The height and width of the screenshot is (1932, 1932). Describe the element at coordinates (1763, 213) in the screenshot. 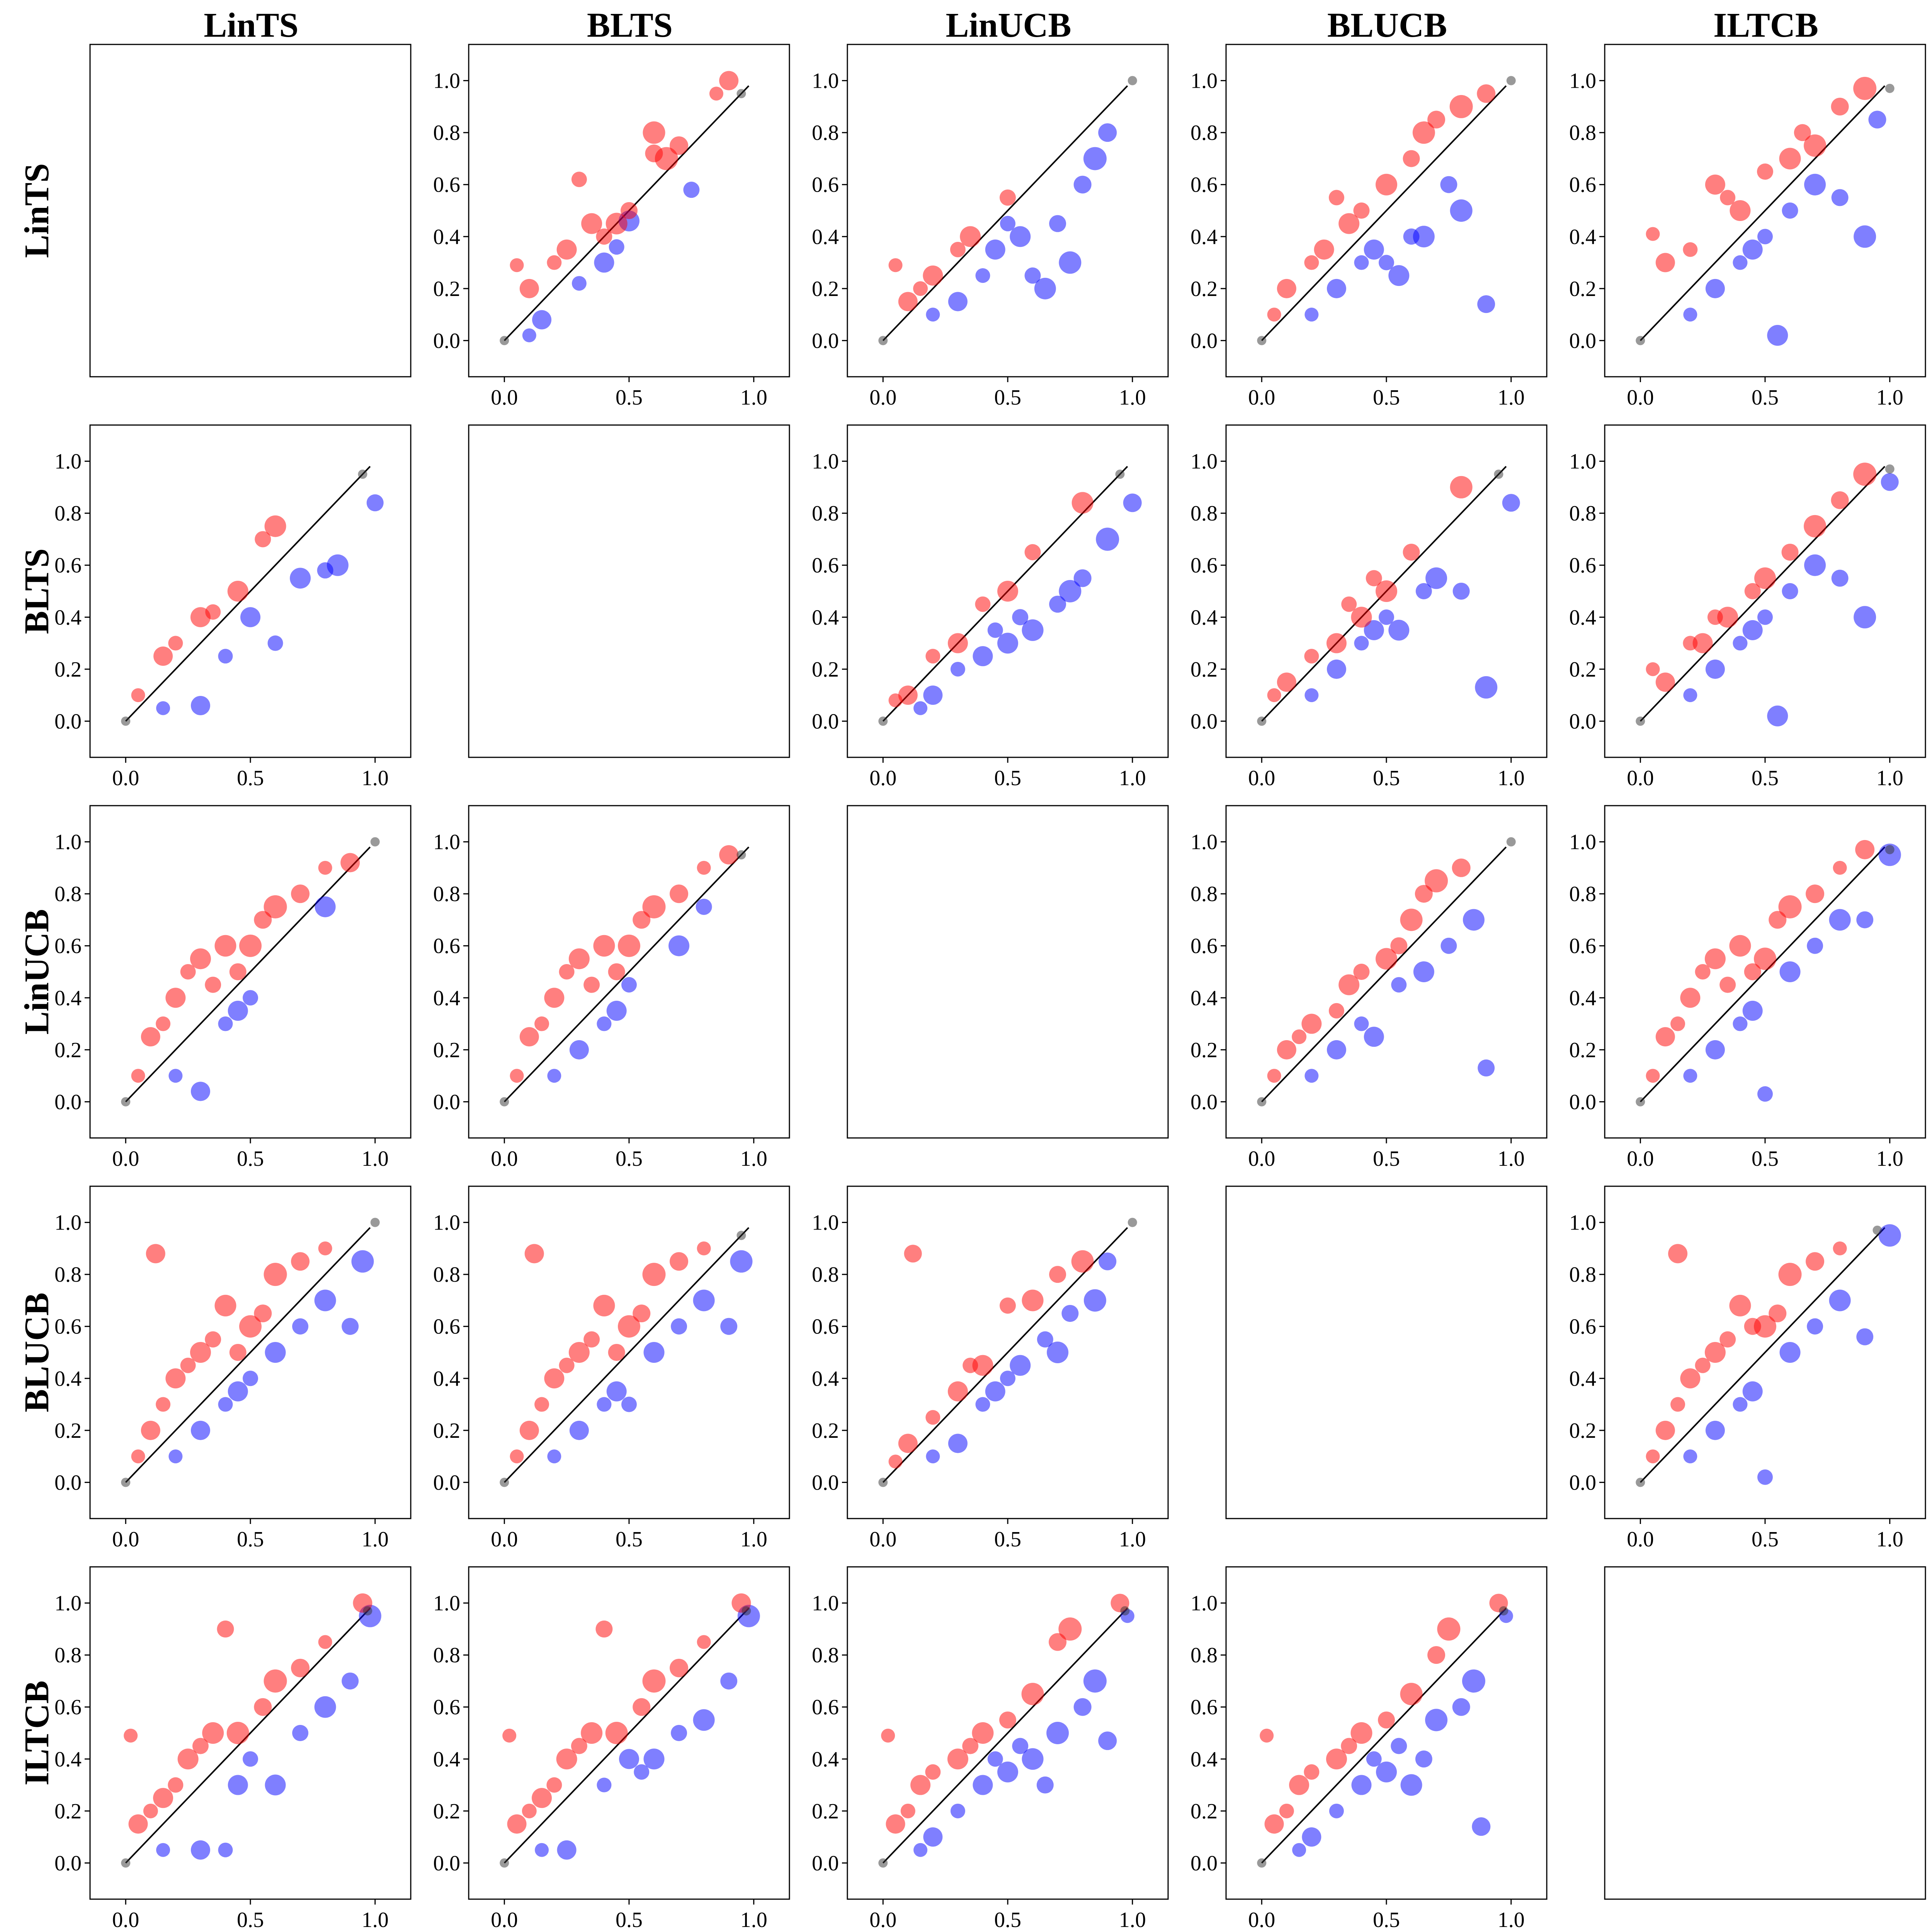

I see `reference-line` at that location.